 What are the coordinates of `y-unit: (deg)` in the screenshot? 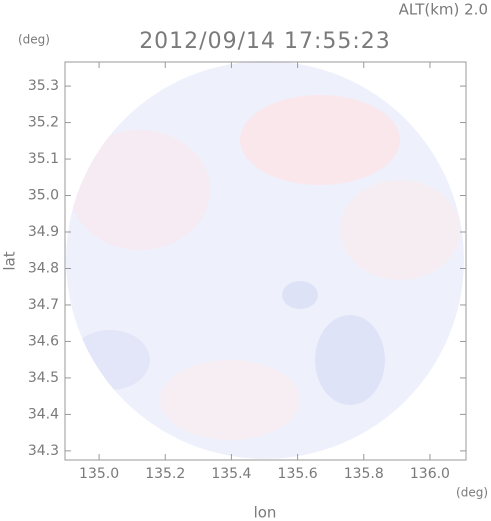 It's located at (34, 40).